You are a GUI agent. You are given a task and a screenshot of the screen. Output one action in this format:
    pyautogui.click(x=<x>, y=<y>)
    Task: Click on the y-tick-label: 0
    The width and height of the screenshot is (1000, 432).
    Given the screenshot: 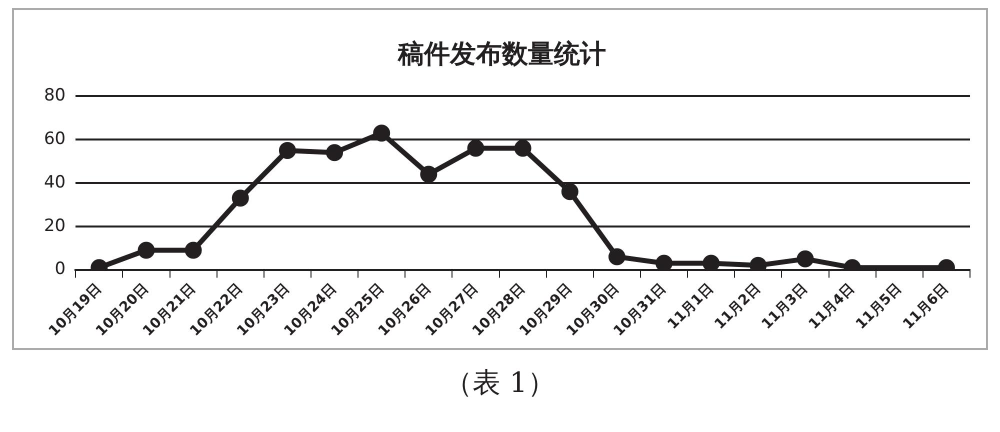 What is the action you would take?
    pyautogui.click(x=60, y=269)
    